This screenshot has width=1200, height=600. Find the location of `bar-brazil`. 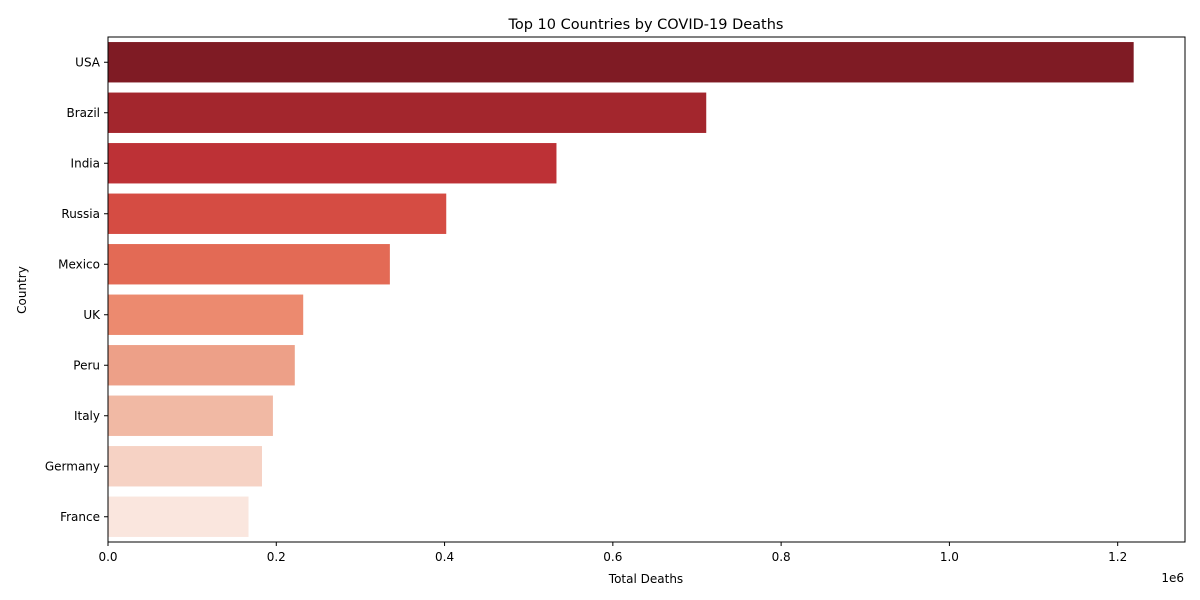

bar-brazil is located at coordinates (407, 112).